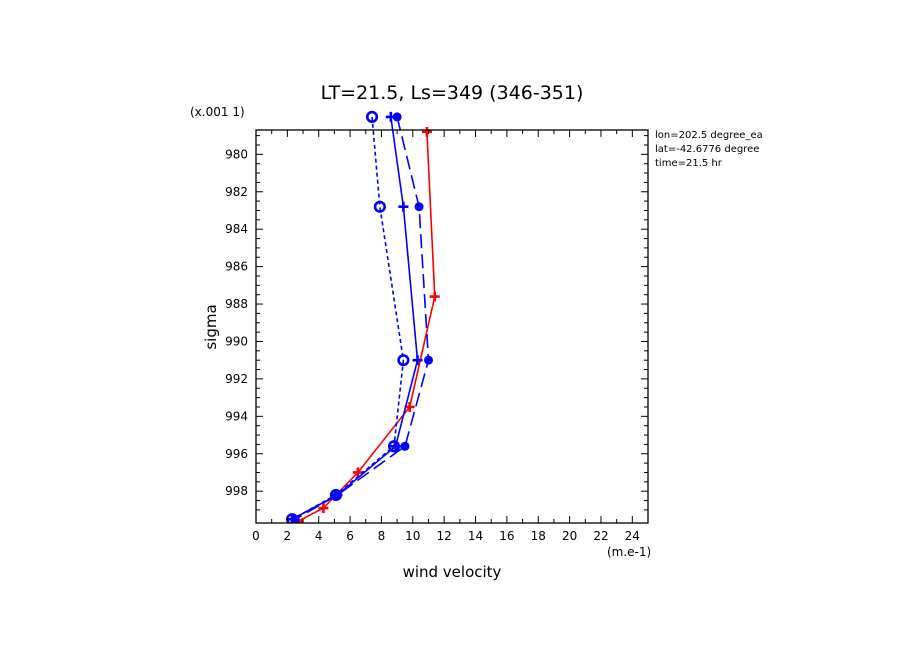 Image resolution: width=904 pixels, height=654 pixels. Describe the element at coordinates (632, 536) in the screenshot. I see `x-tick-label: 24` at that location.